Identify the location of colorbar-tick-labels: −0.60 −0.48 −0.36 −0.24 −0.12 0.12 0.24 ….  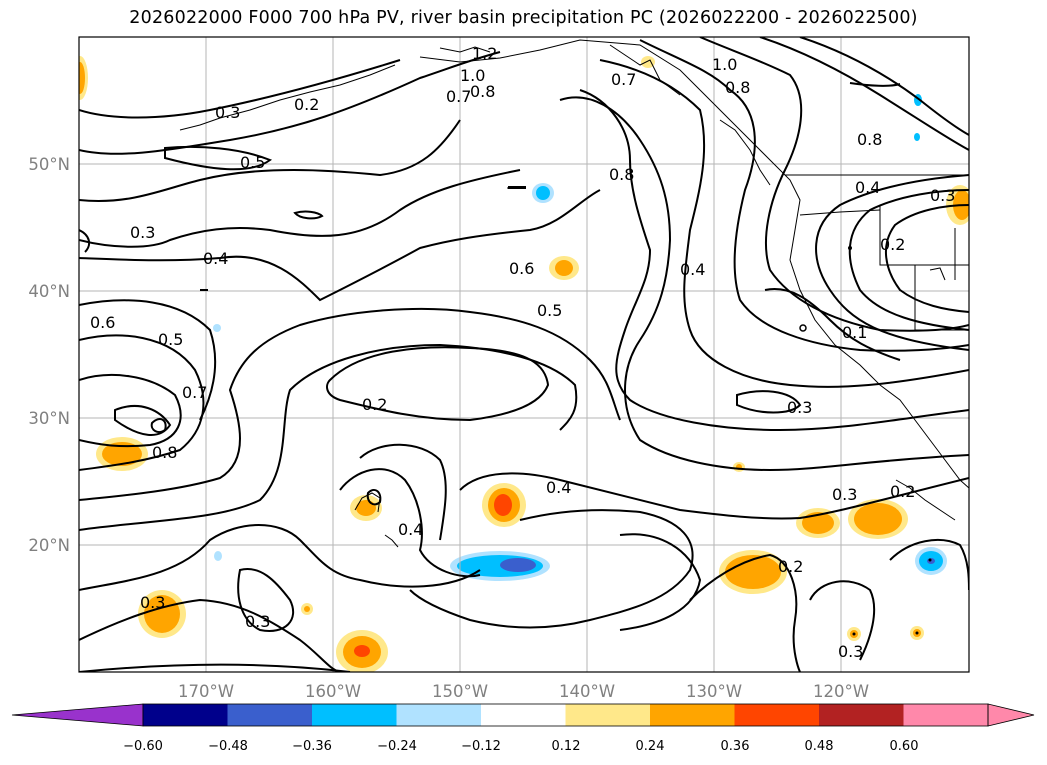
(520, 746).